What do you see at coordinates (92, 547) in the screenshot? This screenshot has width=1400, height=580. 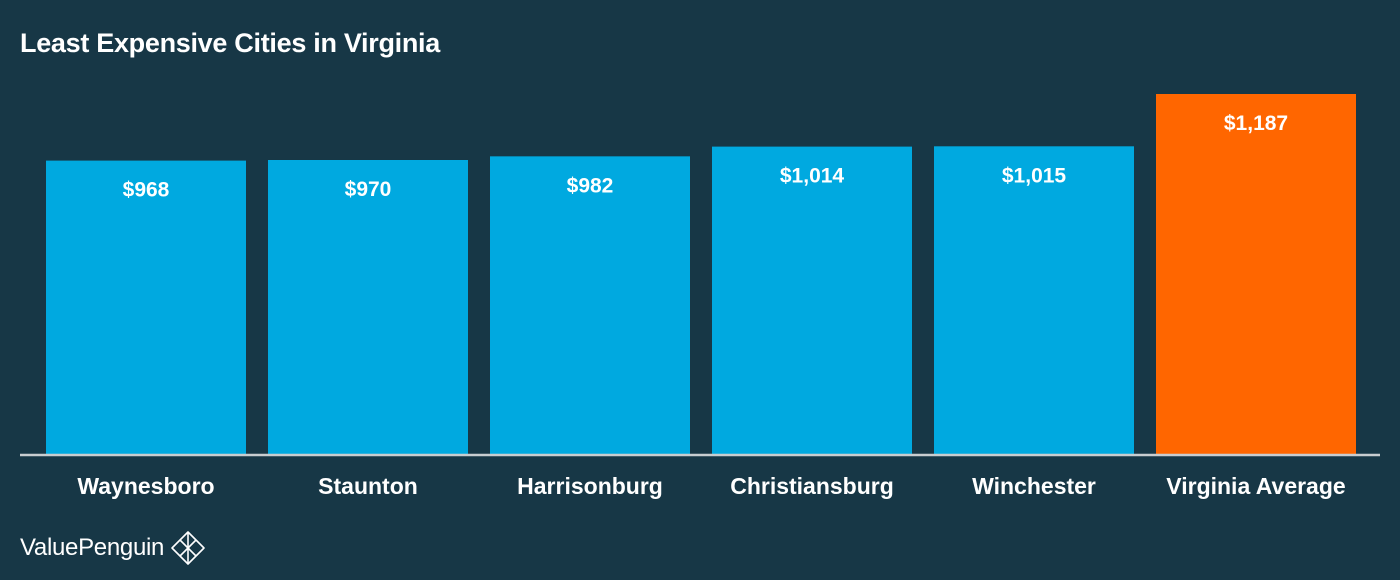 I see `brand-name: ValuePenguin` at bounding box center [92, 547].